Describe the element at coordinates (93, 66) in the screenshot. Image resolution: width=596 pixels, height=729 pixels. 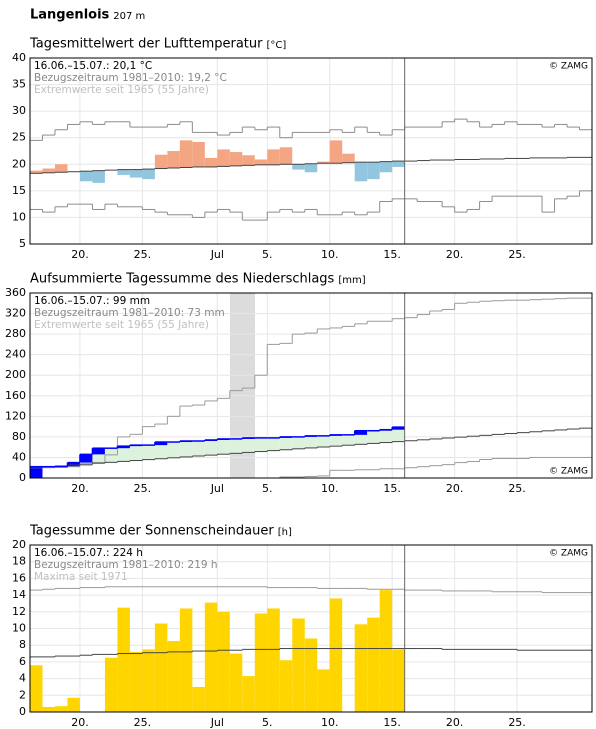
I see `annotation: 16.06.–15.07.: 20,1 °C` at that location.